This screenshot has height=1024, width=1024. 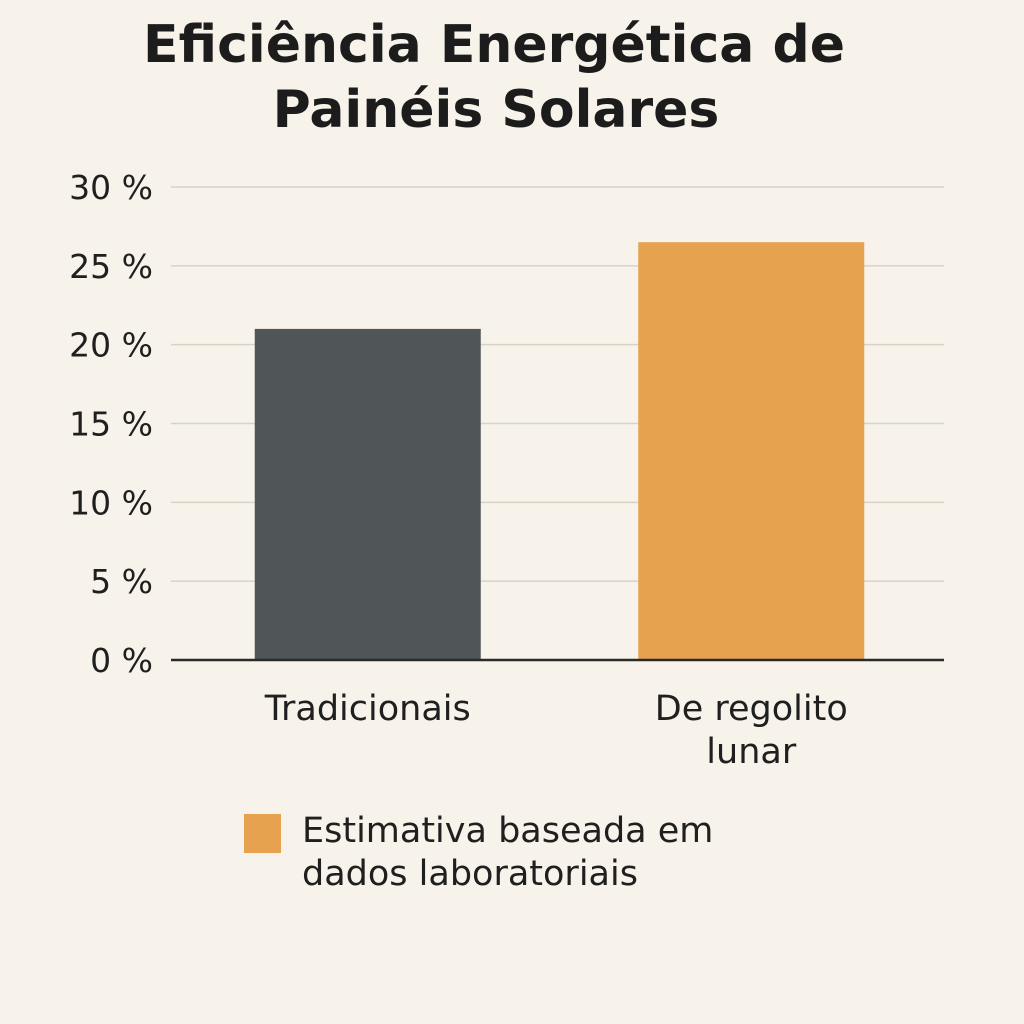 I want to click on y-tick-label: 20 %, so click(x=111, y=345).